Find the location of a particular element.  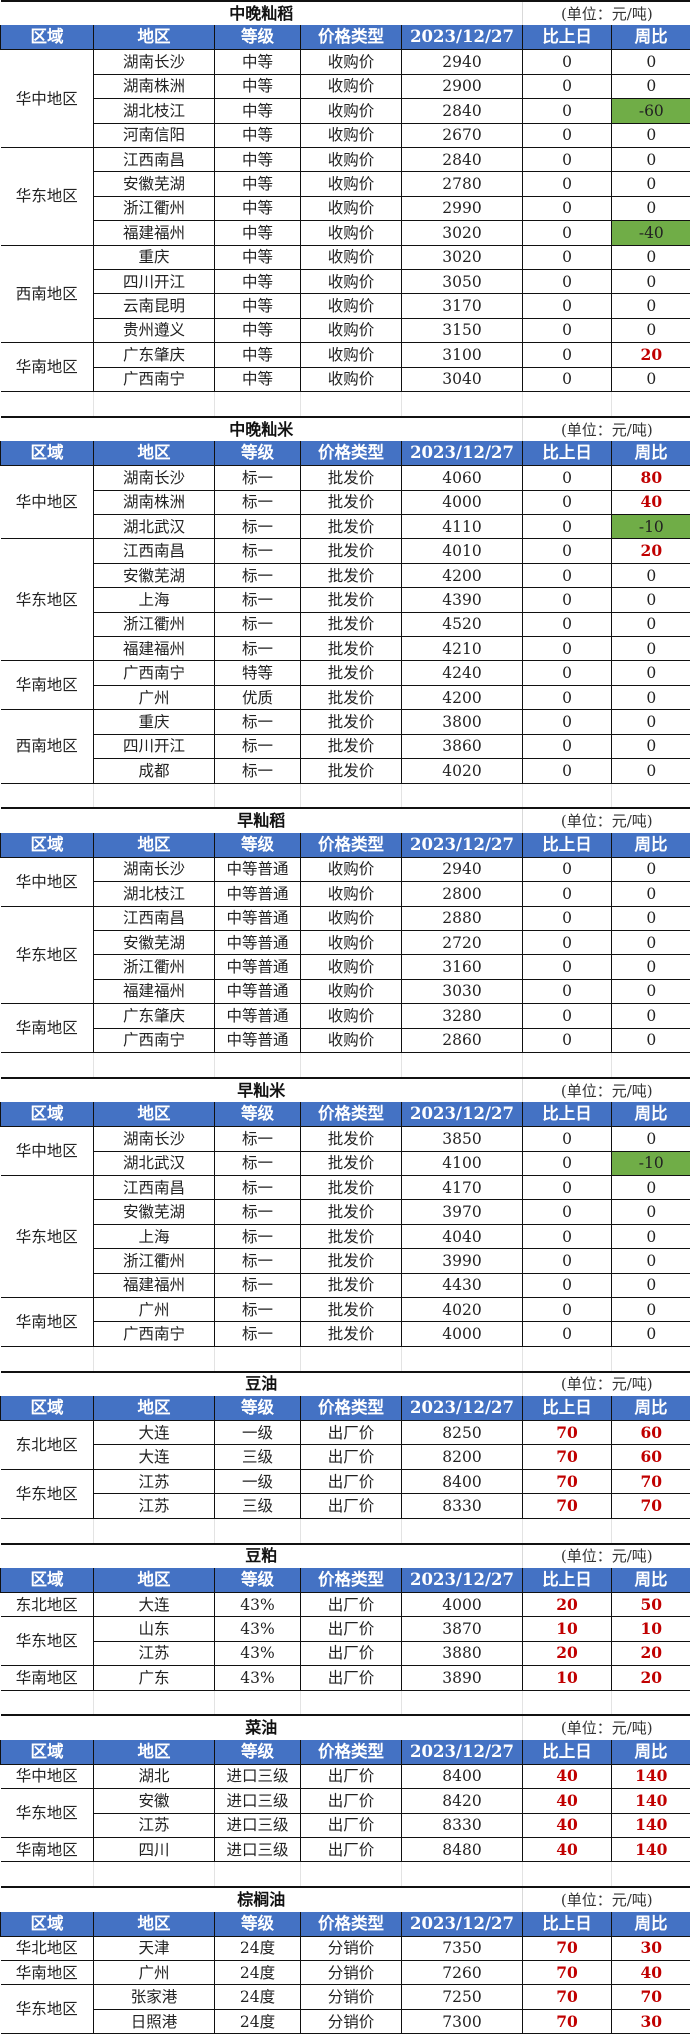

column-header: 比上日 is located at coordinates (567, 37).